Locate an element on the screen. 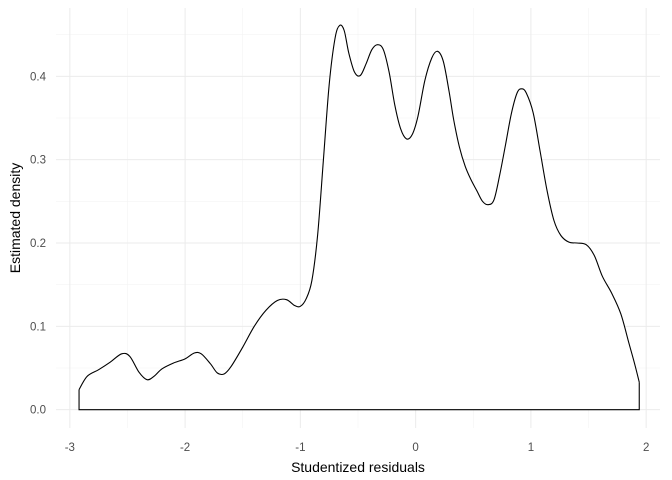 The width and height of the screenshot is (672, 480). y-tick-labels: 0.0 0.1 0.2 0.3 0.4 is located at coordinates (38, 243).